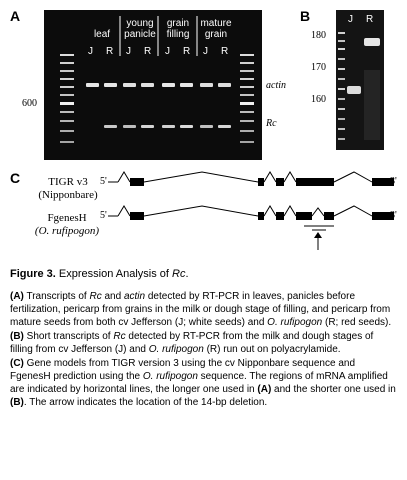 The height and width of the screenshot is (480, 407). I want to click on ladder-left, so click(67, 98).